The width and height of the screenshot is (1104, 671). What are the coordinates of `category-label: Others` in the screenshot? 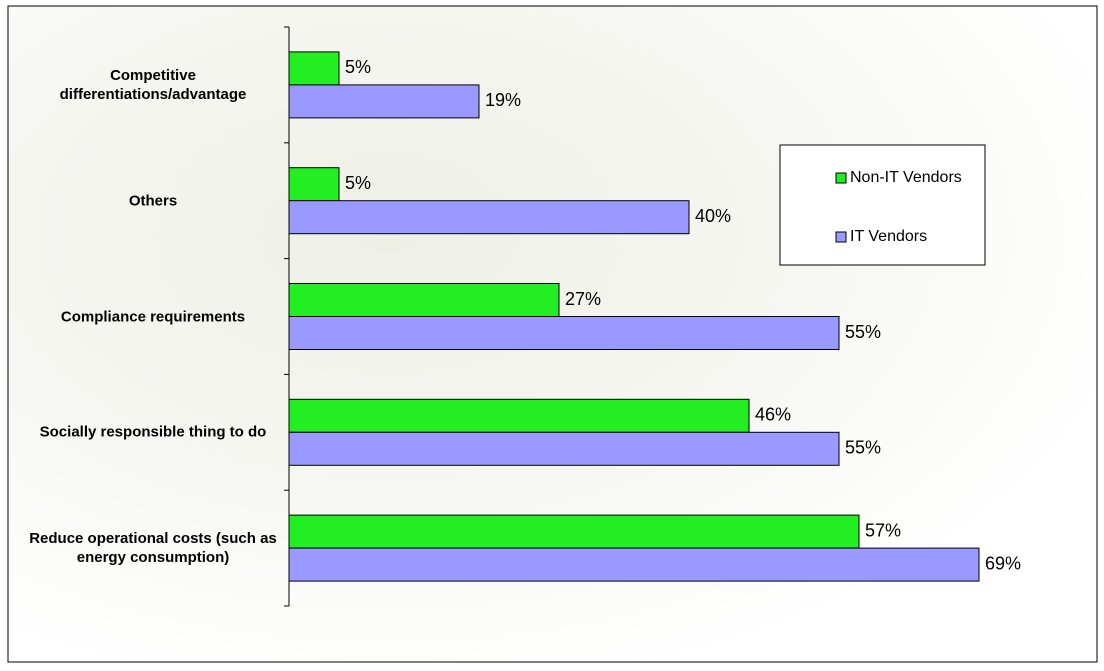 It's located at (153, 201).